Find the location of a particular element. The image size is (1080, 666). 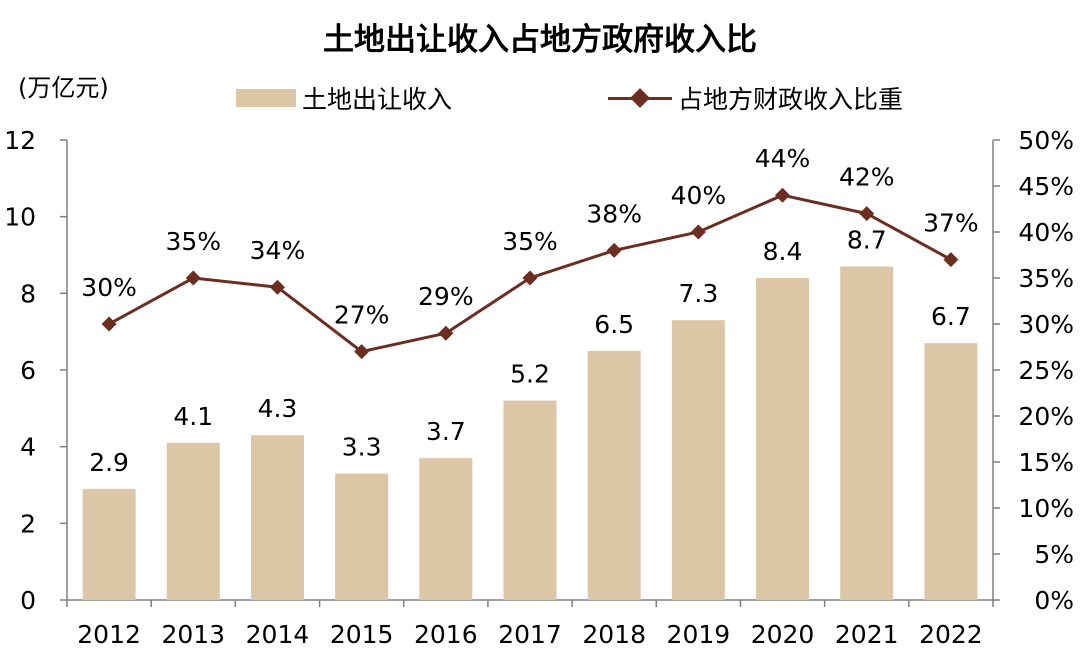

right-axis-tick-label: 5% is located at coordinates (1054, 554).